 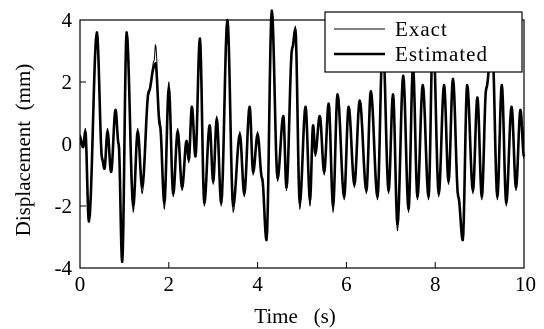 What do you see at coordinates (23, 150) in the screenshot?
I see `y-axis-label: Displacement (mm)` at bounding box center [23, 150].